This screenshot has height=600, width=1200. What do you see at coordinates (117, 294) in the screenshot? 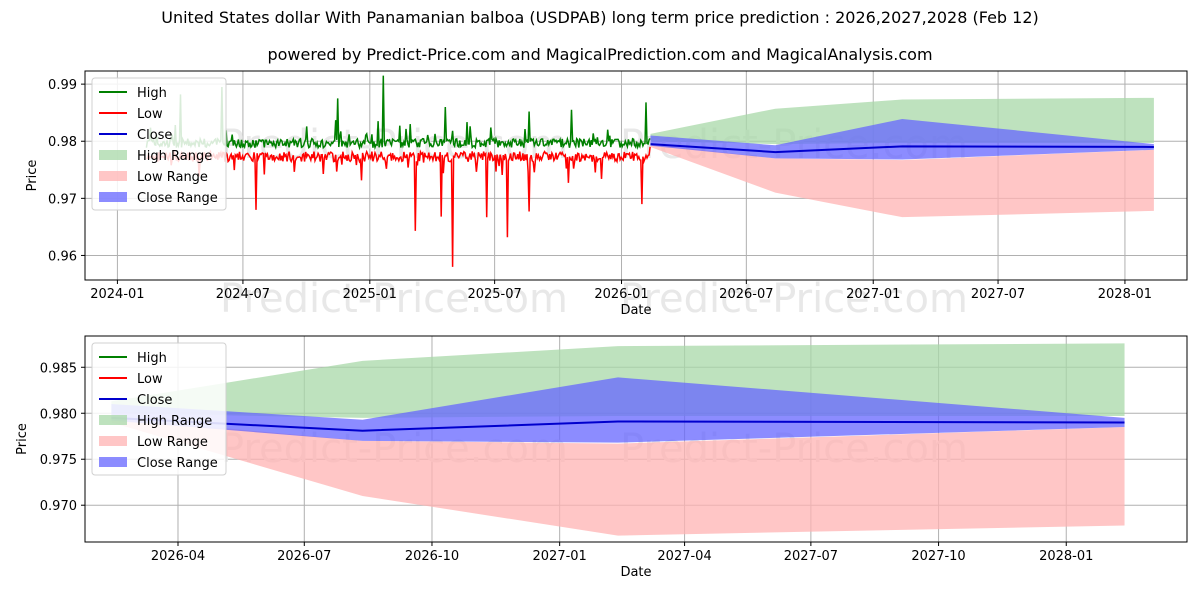
I see `x-tick-label: 2024-01` at bounding box center [117, 294].